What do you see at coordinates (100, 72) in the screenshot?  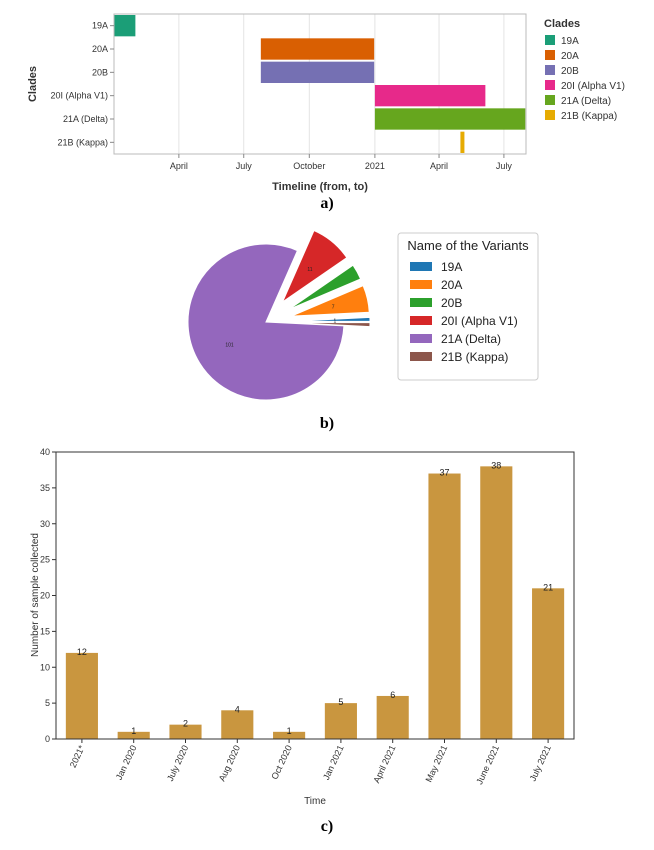 I see `timeline-y-tick-label: 20B` at bounding box center [100, 72].